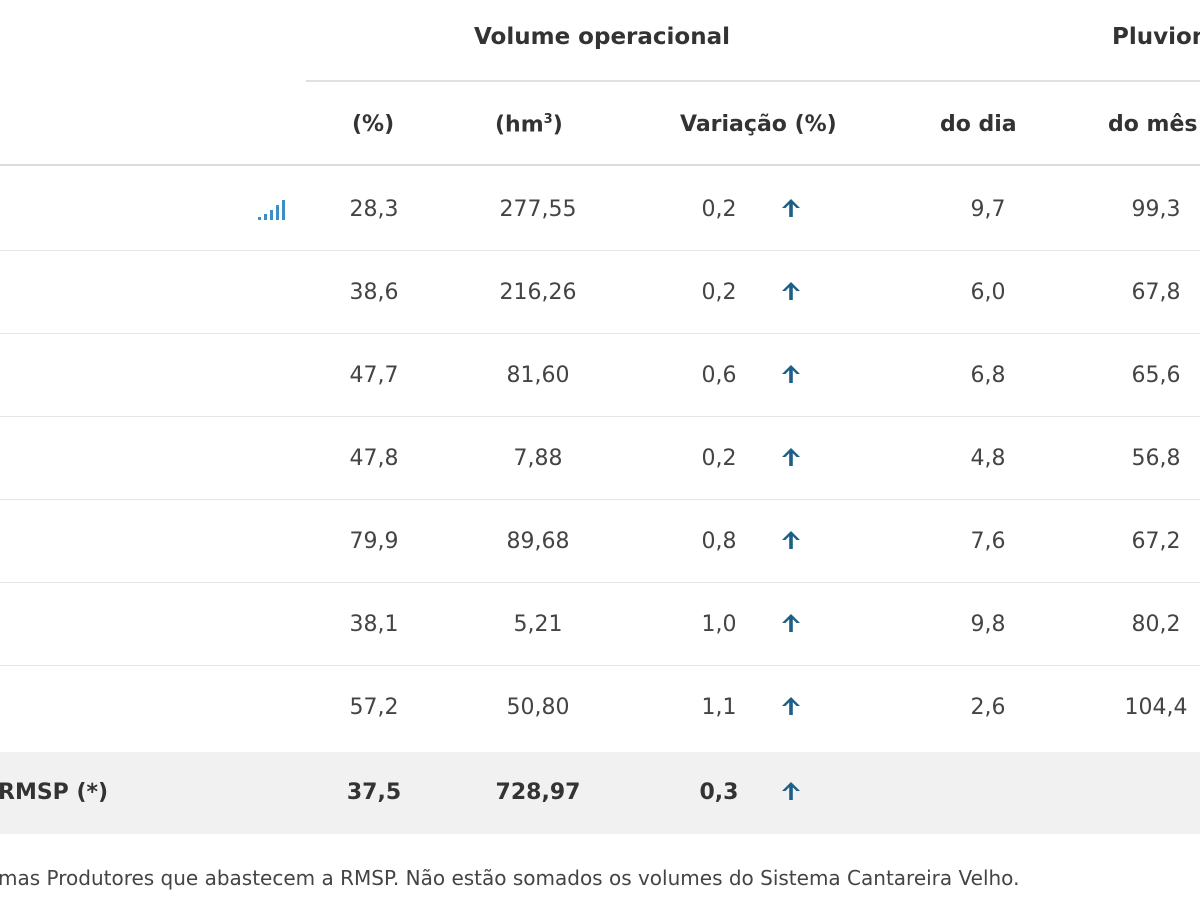 The width and height of the screenshot is (1200, 900). Describe the element at coordinates (1156, 458) in the screenshot. I see `cell-rain-month: 56,8` at that location.